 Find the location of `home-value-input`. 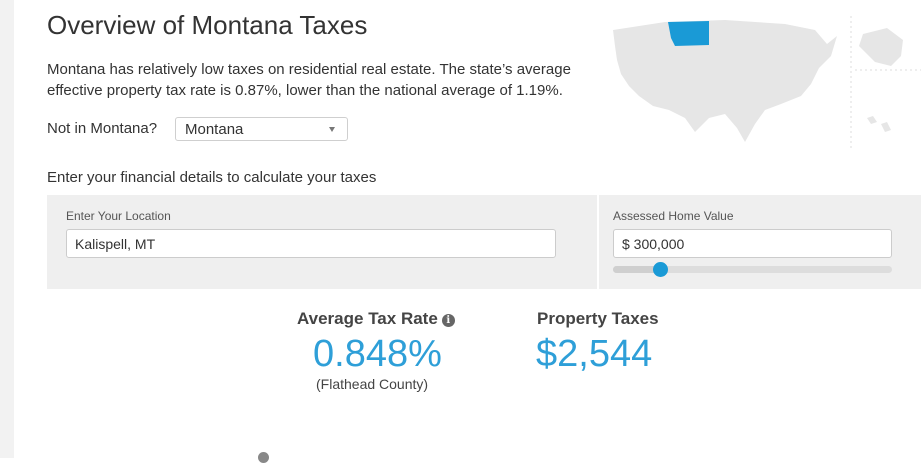

home-value-input is located at coordinates (752, 243).